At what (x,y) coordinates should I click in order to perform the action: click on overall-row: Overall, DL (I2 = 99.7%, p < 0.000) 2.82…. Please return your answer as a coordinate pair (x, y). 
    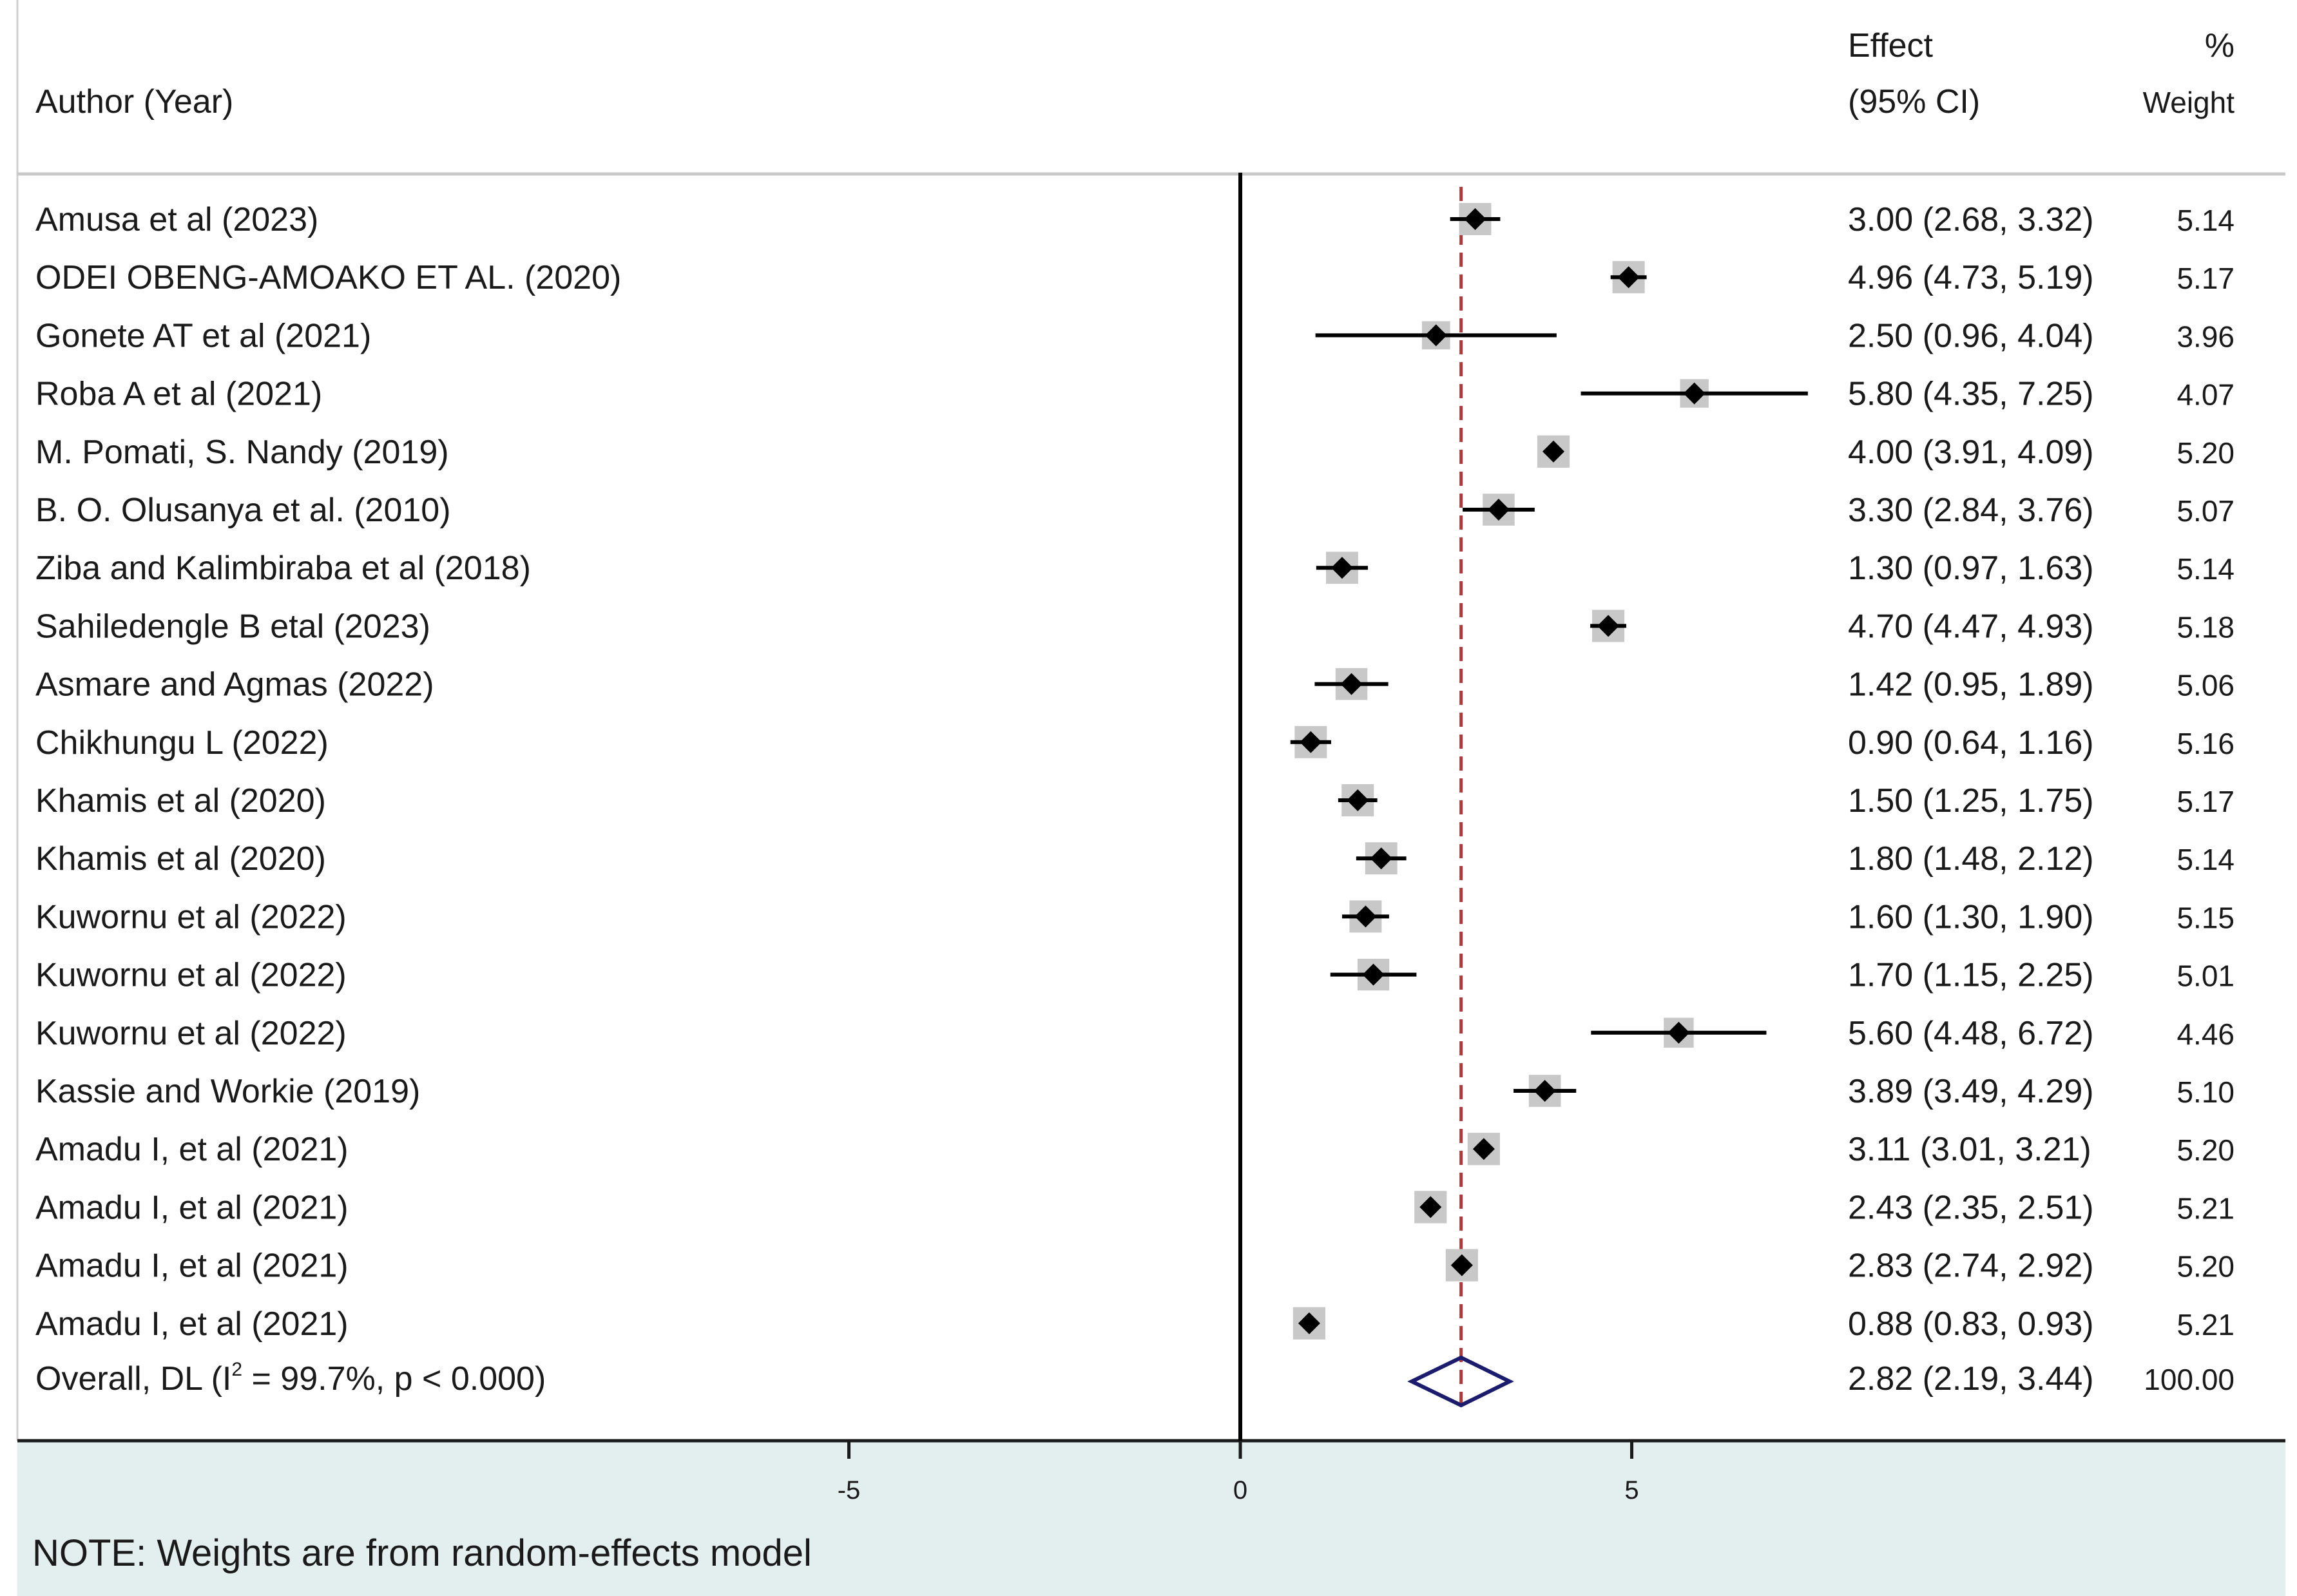
    Looking at the image, I should click on (1135, 1381).